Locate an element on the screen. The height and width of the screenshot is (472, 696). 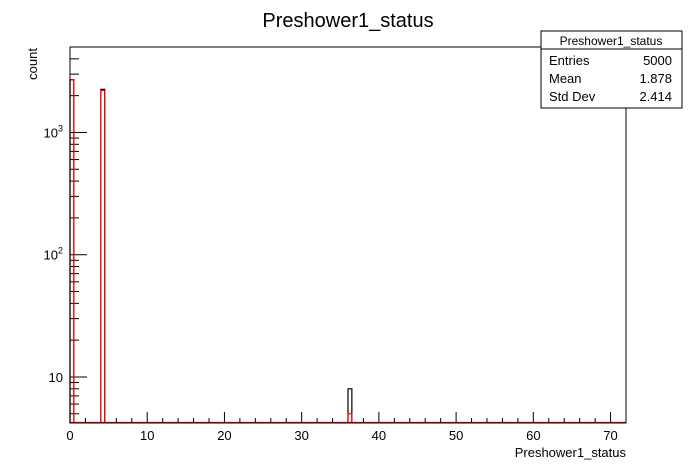
x-tick-label: 20 is located at coordinates (224, 435).